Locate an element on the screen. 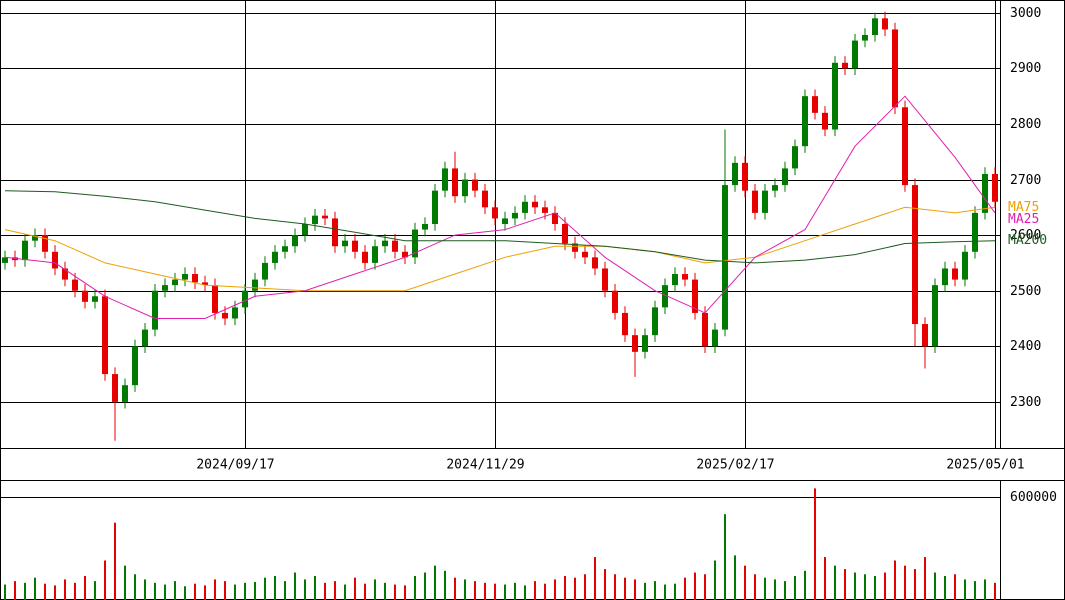  y-tick-label: 3000 is located at coordinates (1025, 13).